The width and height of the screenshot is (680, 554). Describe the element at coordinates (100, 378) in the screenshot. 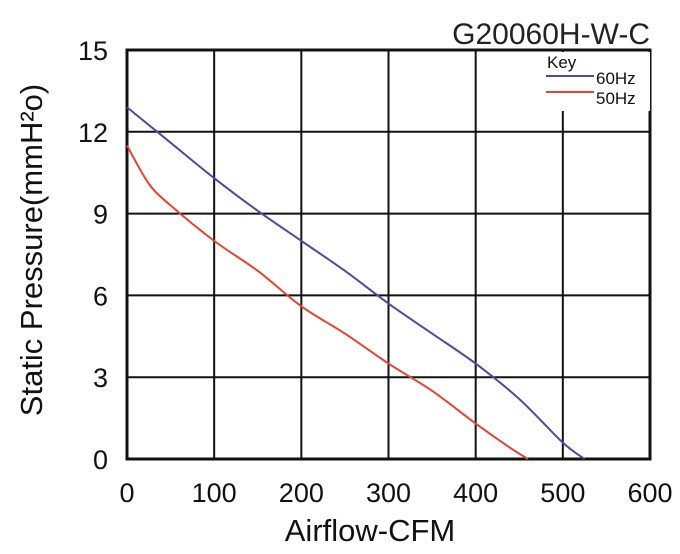

I see `y-tick-label: 3` at that location.